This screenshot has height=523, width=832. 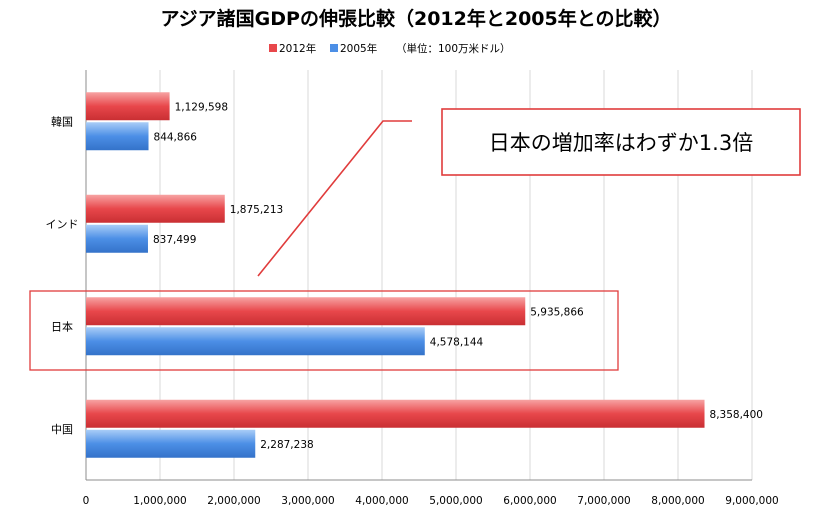 I want to click on data-label: 844,866, so click(x=176, y=137).